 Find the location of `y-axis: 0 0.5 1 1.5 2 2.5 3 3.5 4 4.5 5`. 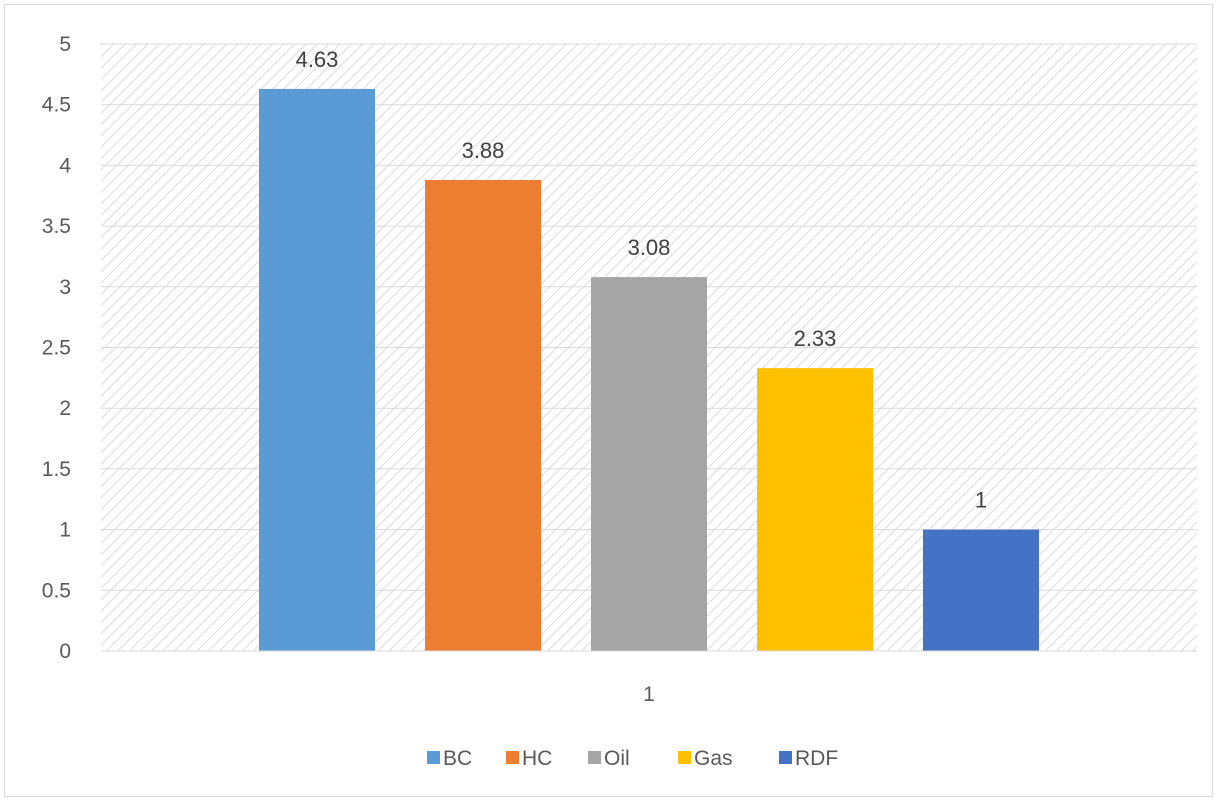

y-axis: 0 0.5 1 1.5 2 2.5 3 3.5 4 4.5 5 is located at coordinates (57, 348).